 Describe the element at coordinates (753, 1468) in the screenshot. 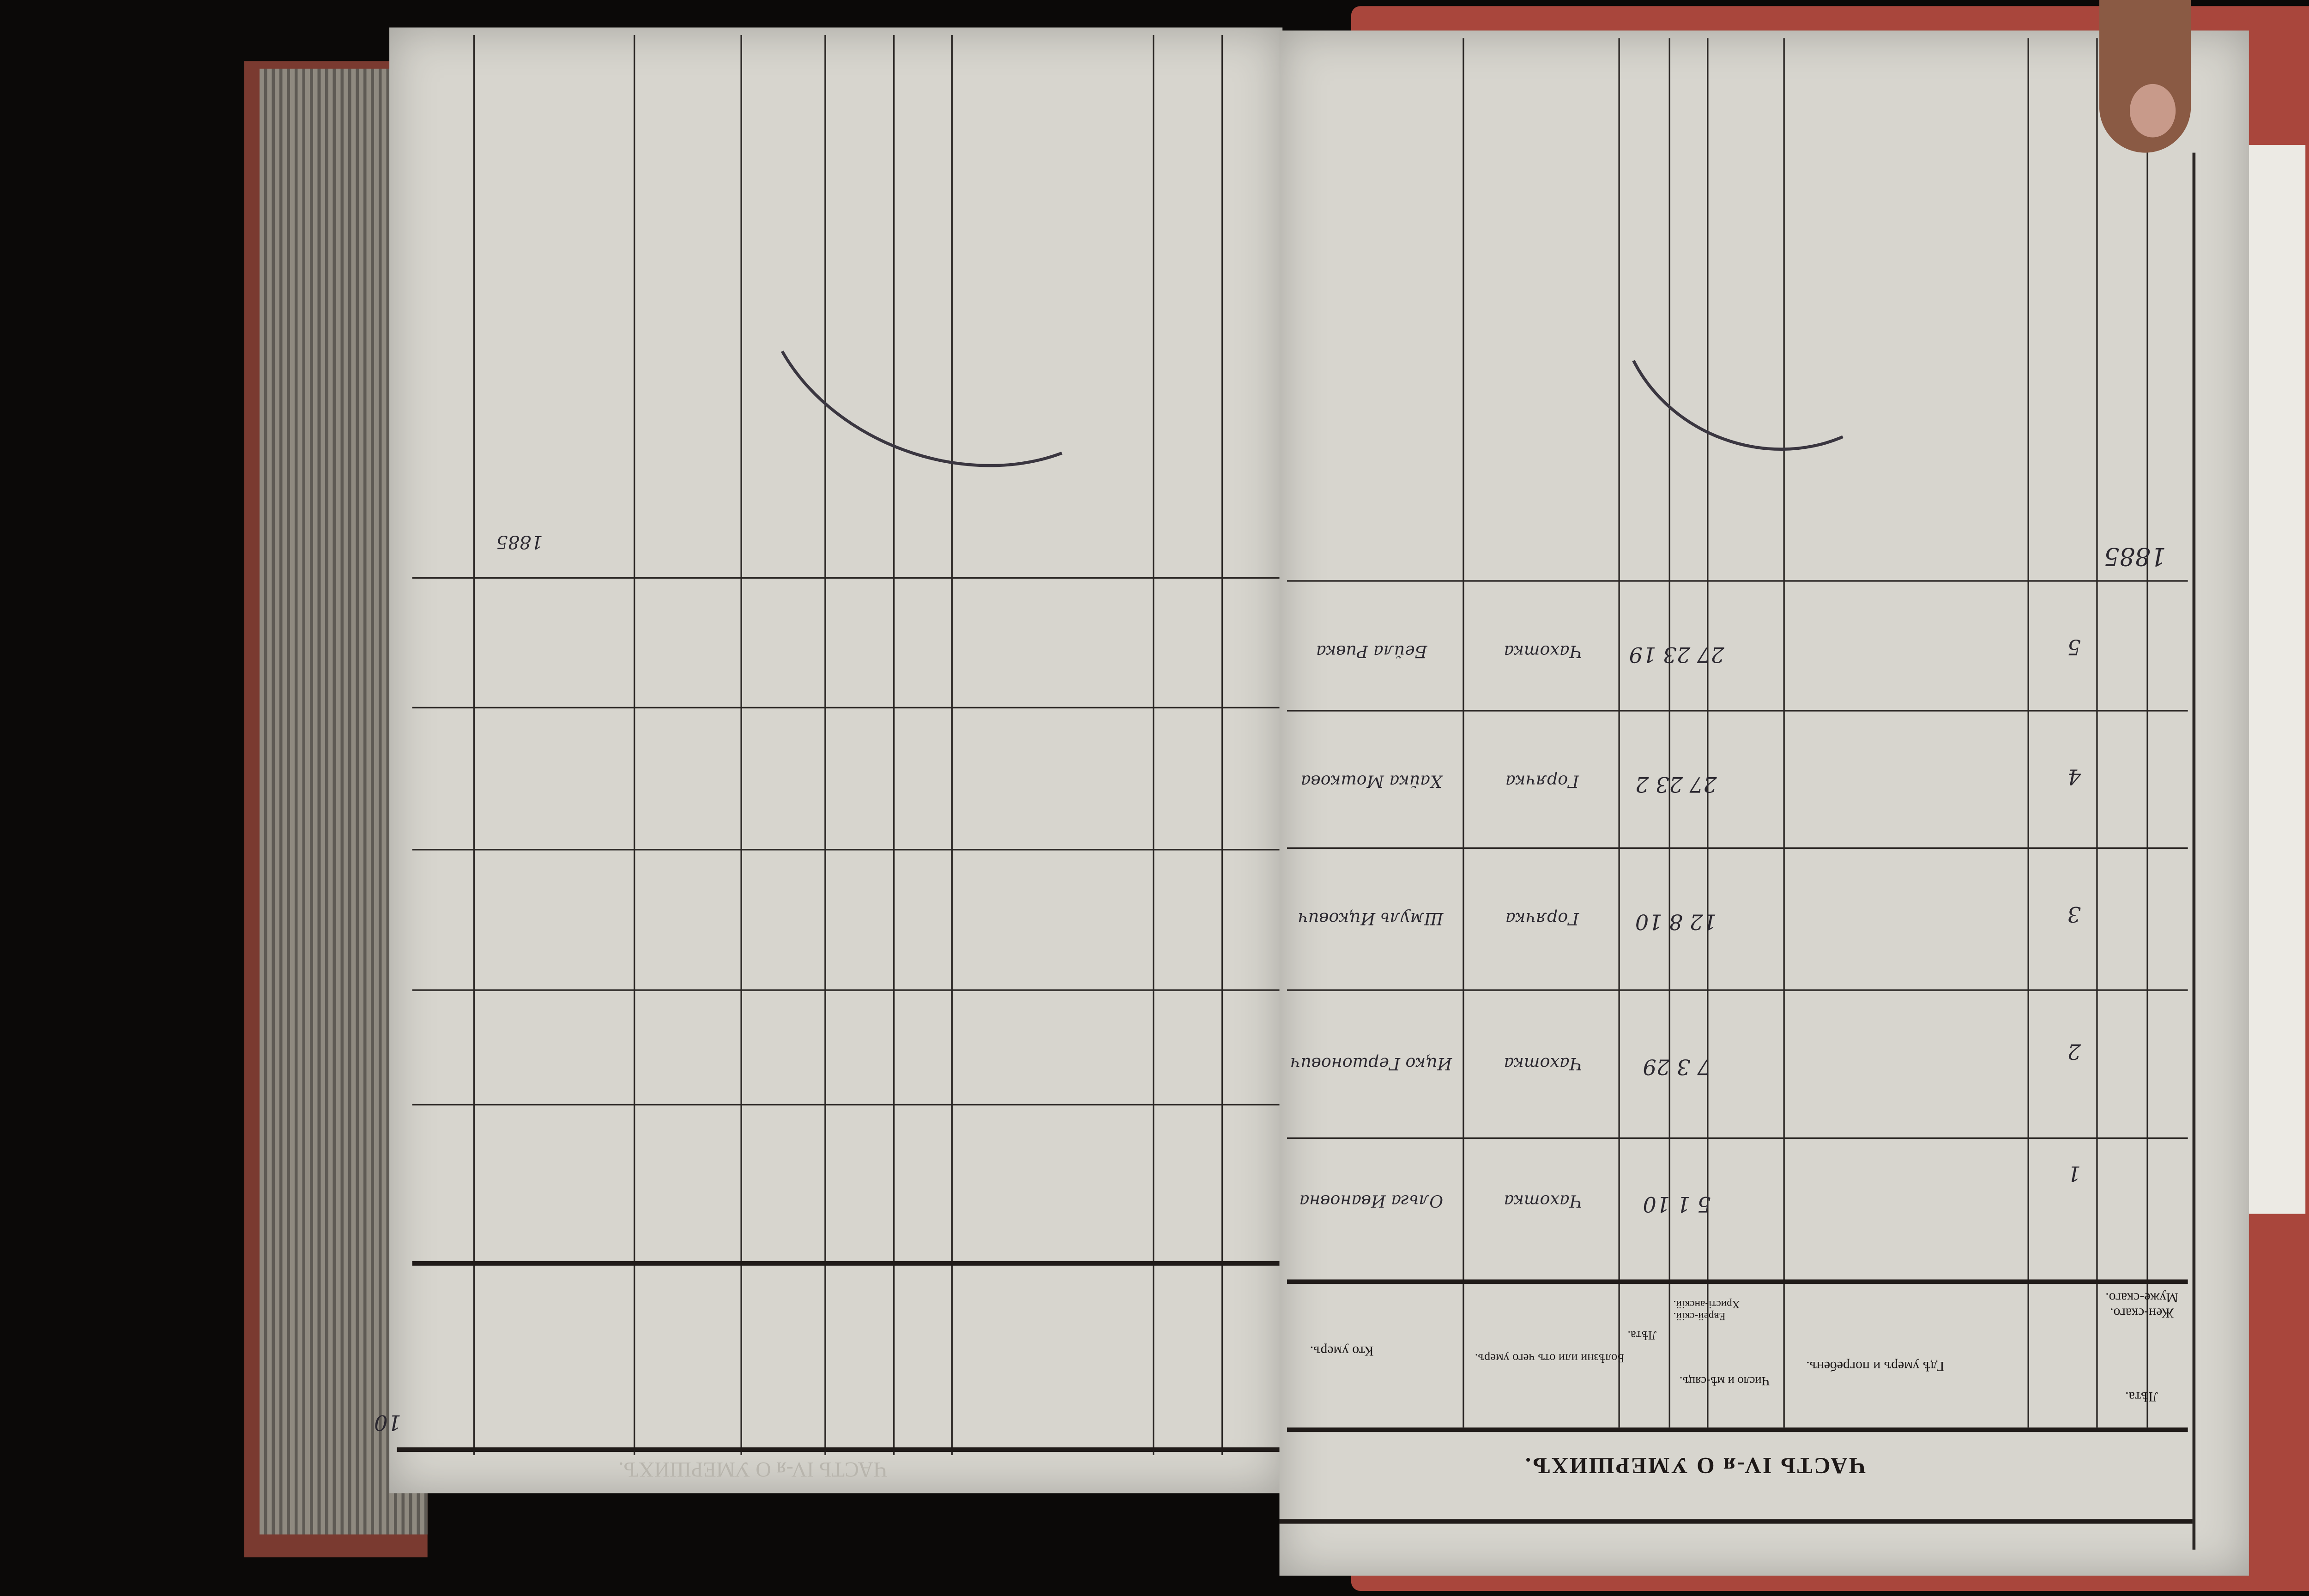

I see `left-page-faint-title: ЧАСТЬ IV-я О УМЕРШИХЪ.` at that location.